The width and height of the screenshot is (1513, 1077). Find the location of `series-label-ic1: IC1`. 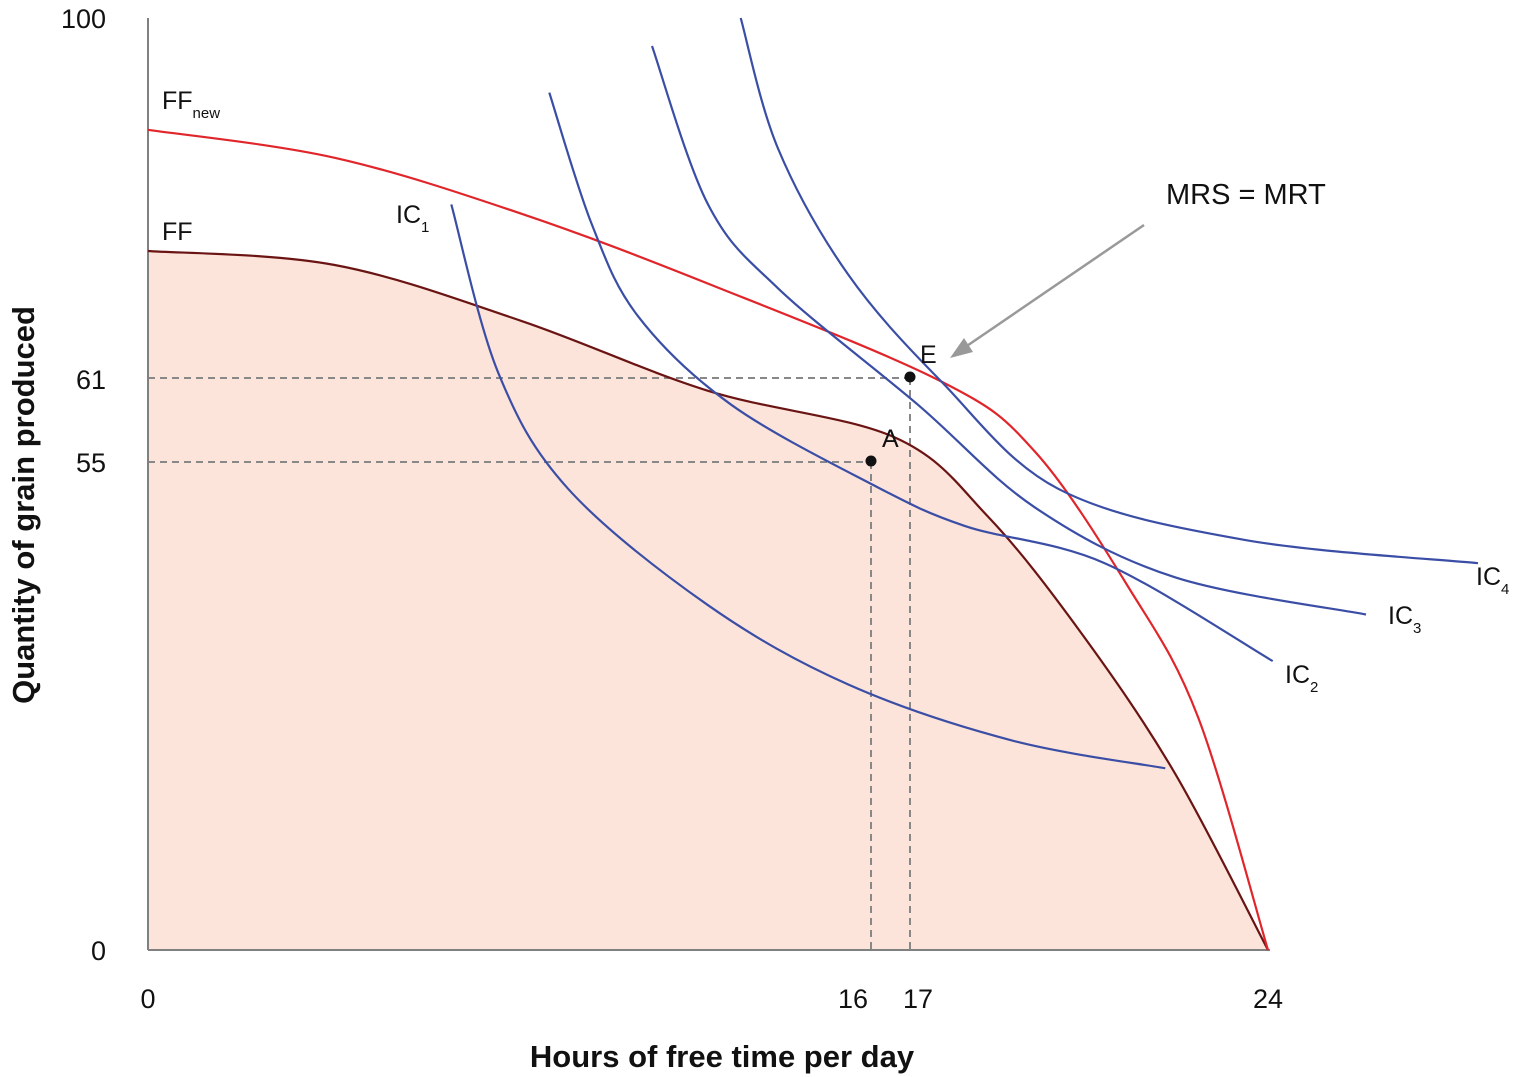

series-label-ic1: IC1 is located at coordinates (412, 218).